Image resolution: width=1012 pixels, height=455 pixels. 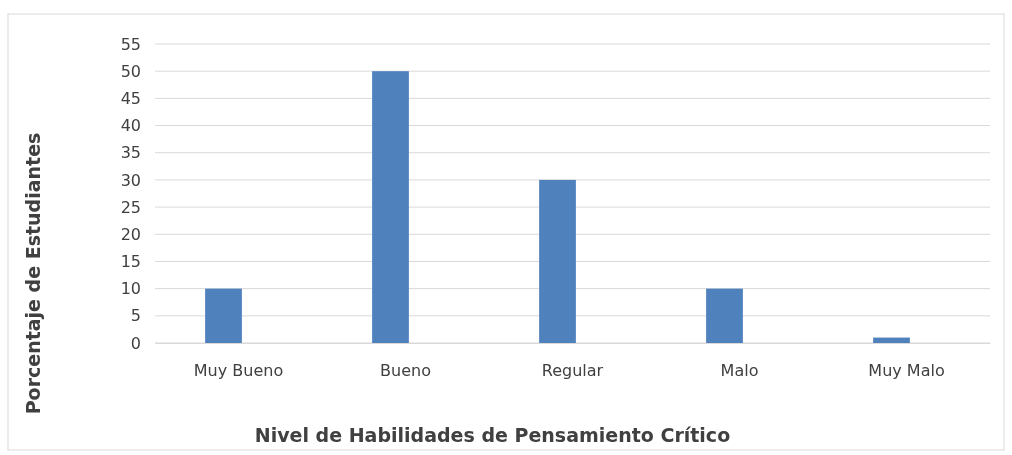 I want to click on x-tick-label: Malo, so click(x=739, y=371).